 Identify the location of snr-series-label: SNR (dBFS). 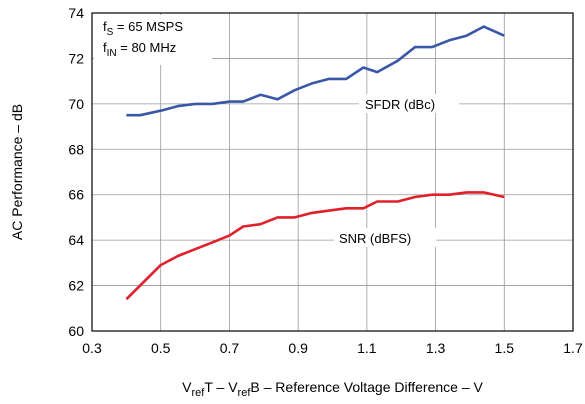
(375, 238).